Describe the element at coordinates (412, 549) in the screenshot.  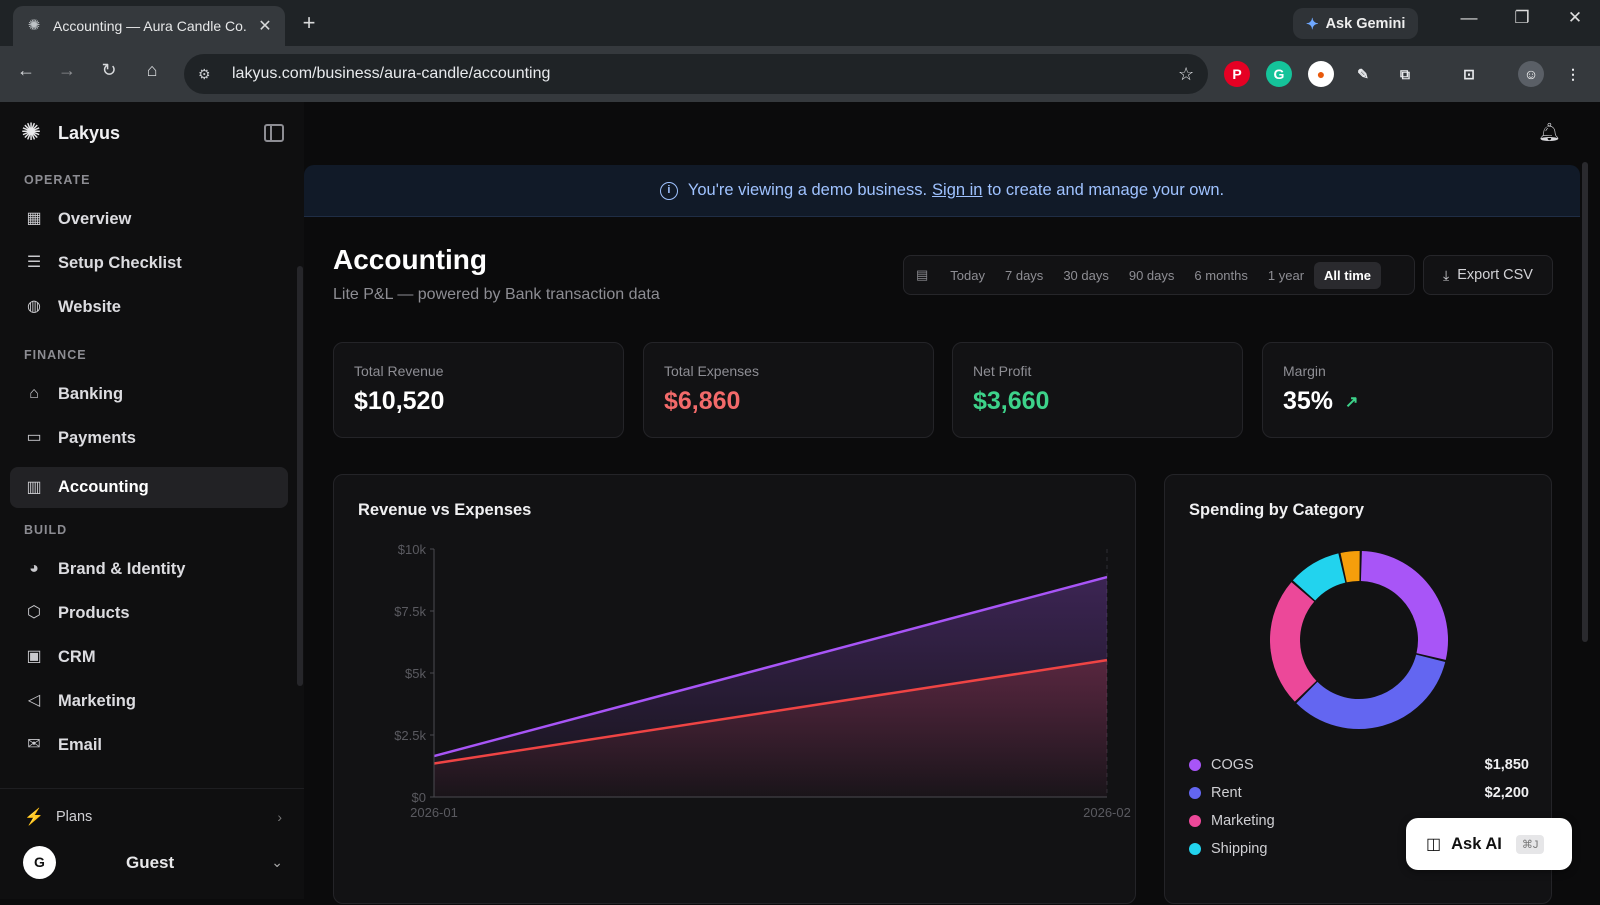
I see `y-tick-label: $10k` at that location.